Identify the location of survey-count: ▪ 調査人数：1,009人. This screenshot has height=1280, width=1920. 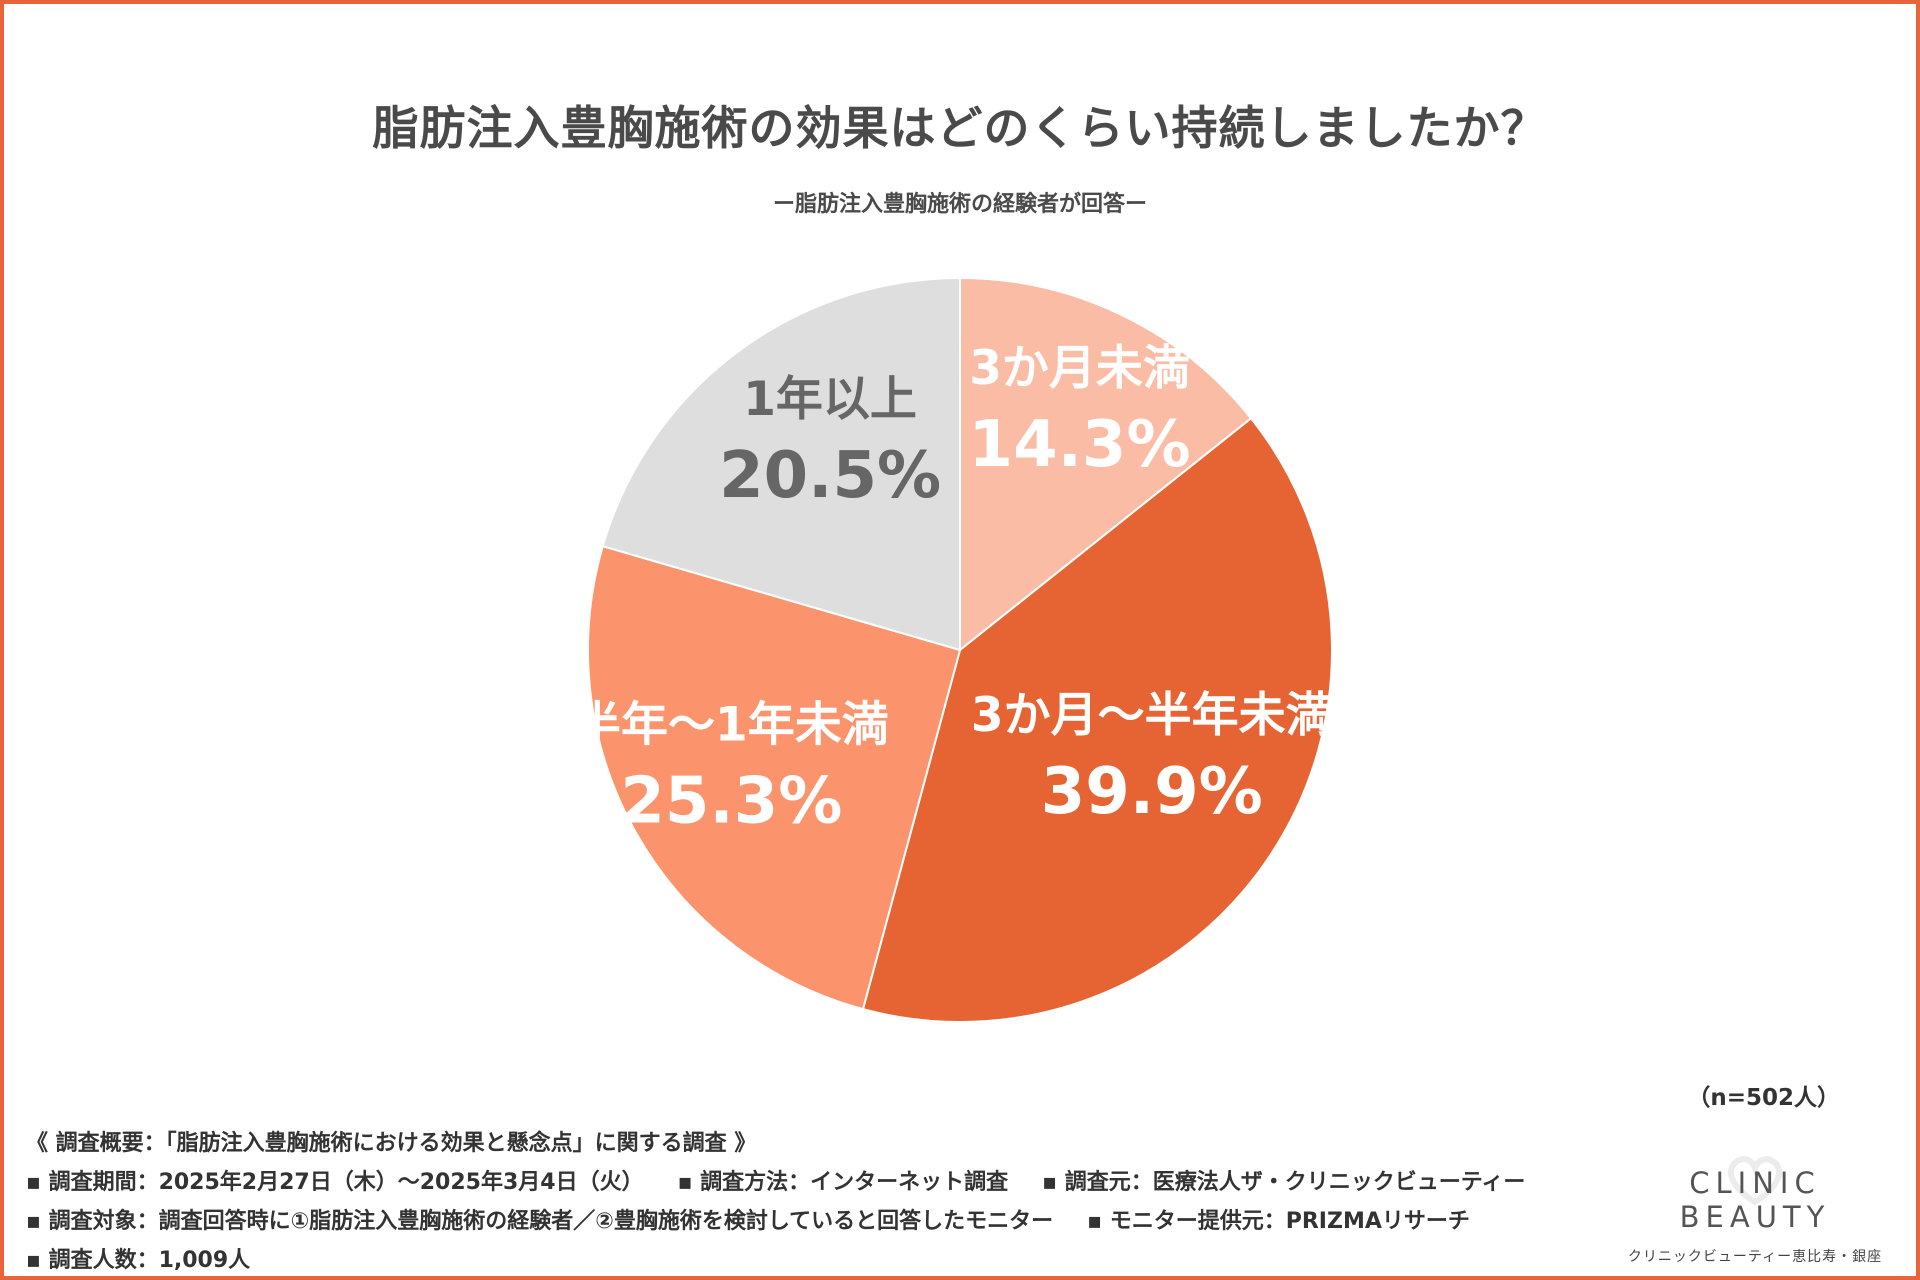
(138, 1260).